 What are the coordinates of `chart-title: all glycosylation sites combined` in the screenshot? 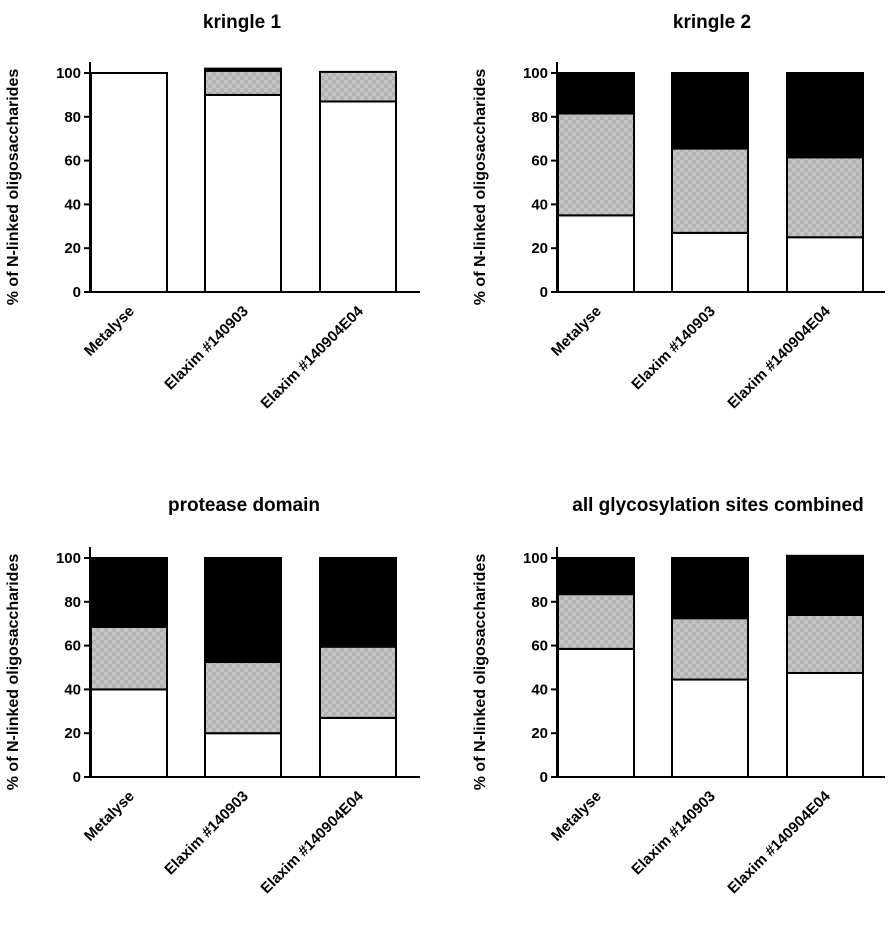 It's located at (717, 505).